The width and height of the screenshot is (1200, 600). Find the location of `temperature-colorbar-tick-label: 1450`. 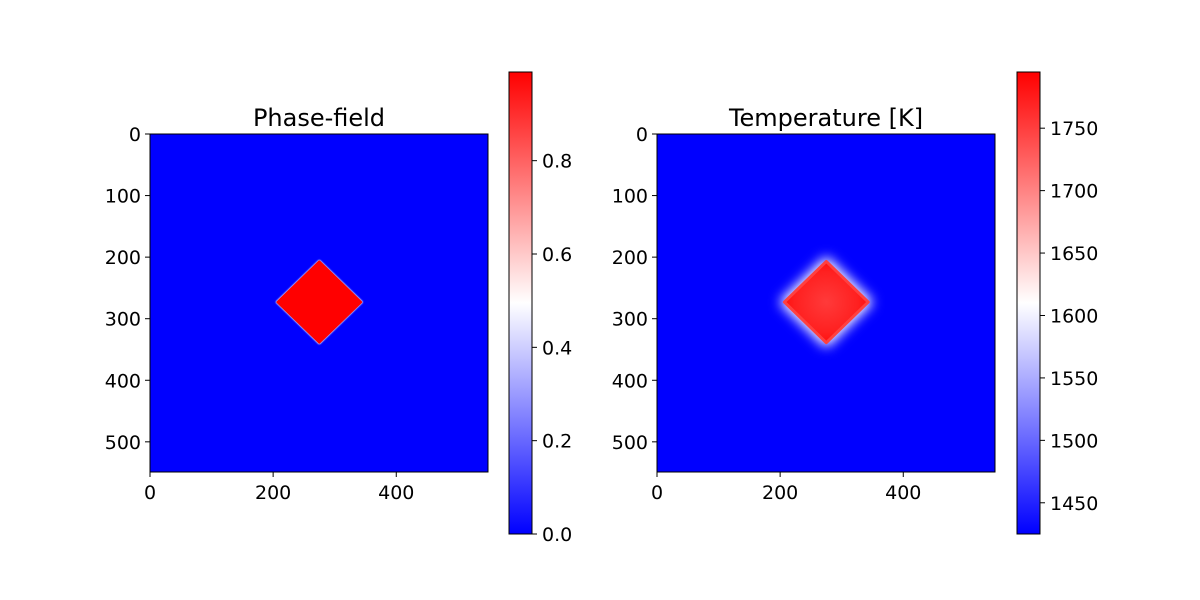

temperature-colorbar-tick-label: 1450 is located at coordinates (1074, 504).